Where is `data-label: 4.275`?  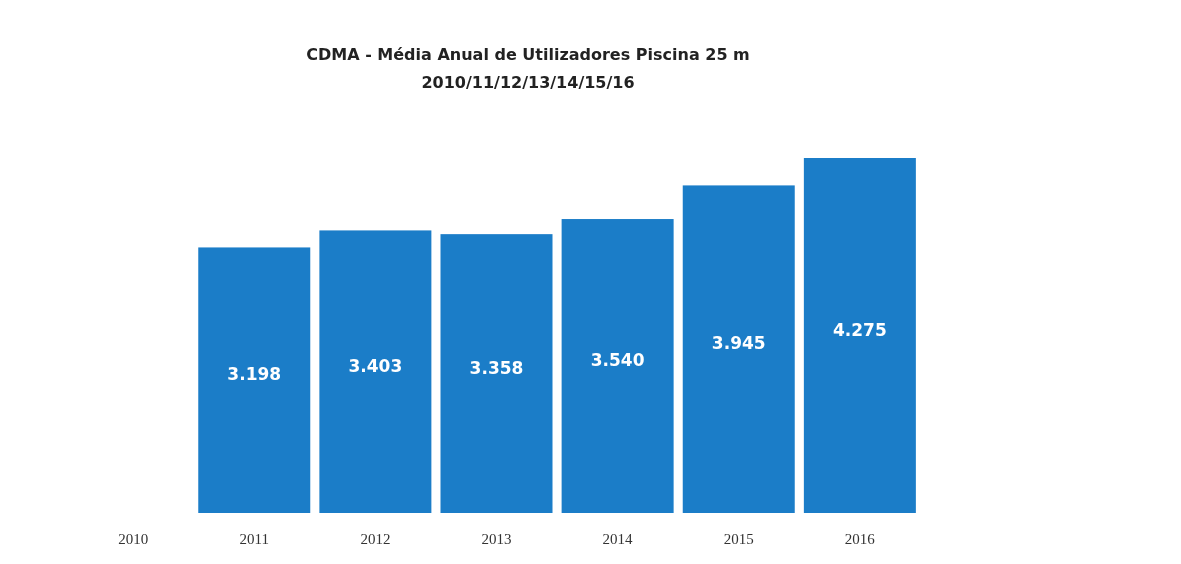 data-label: 4.275 is located at coordinates (859, 329).